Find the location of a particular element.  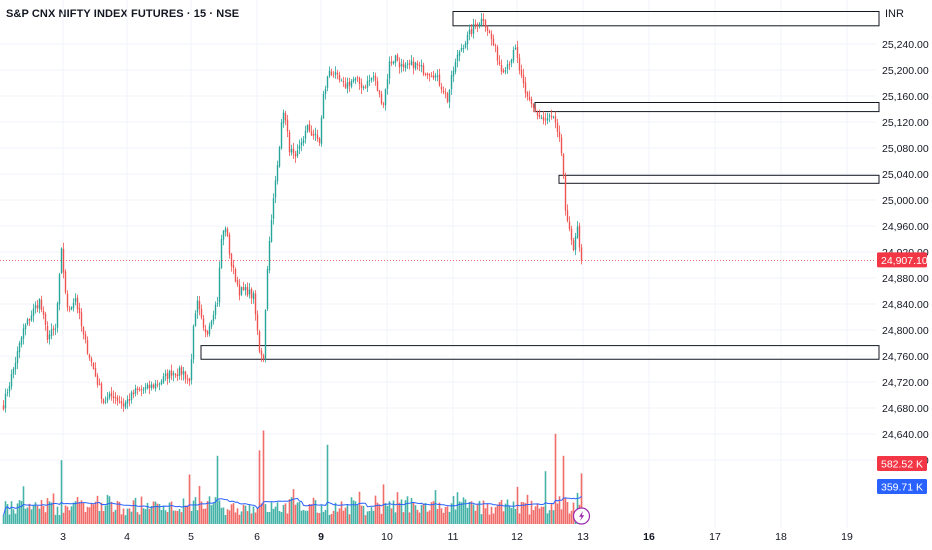

time-tick-label: 18 is located at coordinates (781, 537).